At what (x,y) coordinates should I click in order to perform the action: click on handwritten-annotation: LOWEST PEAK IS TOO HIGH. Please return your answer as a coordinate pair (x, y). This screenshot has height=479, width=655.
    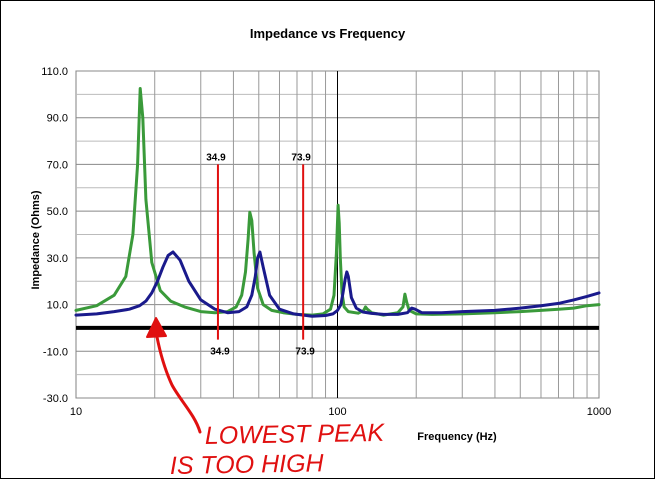
    Looking at the image, I should click on (266, 398).